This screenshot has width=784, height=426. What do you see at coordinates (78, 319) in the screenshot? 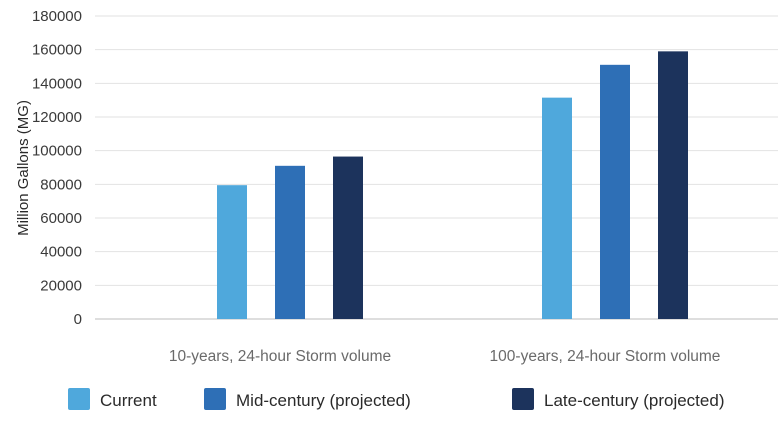
I see `y-tick-label: 0` at bounding box center [78, 319].